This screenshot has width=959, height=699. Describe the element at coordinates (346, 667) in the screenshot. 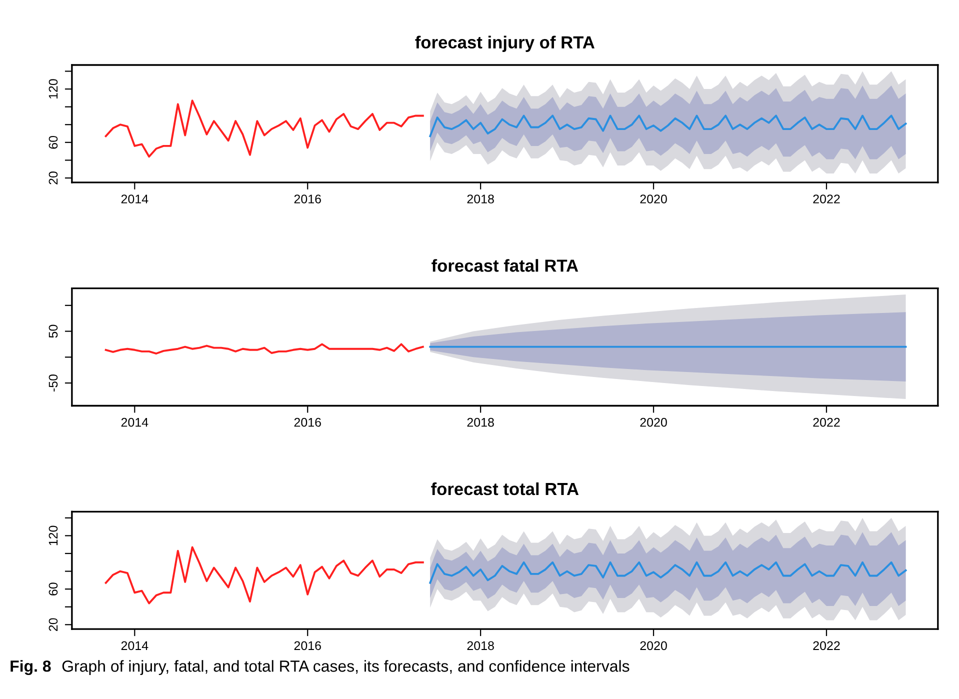

I see `text: Graph of injury, fatal, and total RTA cases, its forecasts, and confidence intervals` at that location.